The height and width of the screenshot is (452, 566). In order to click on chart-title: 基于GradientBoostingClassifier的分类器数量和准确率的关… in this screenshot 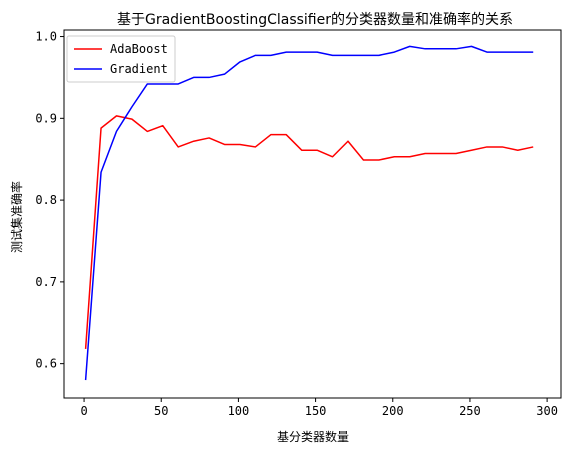, I will do `click(315, 19)`.